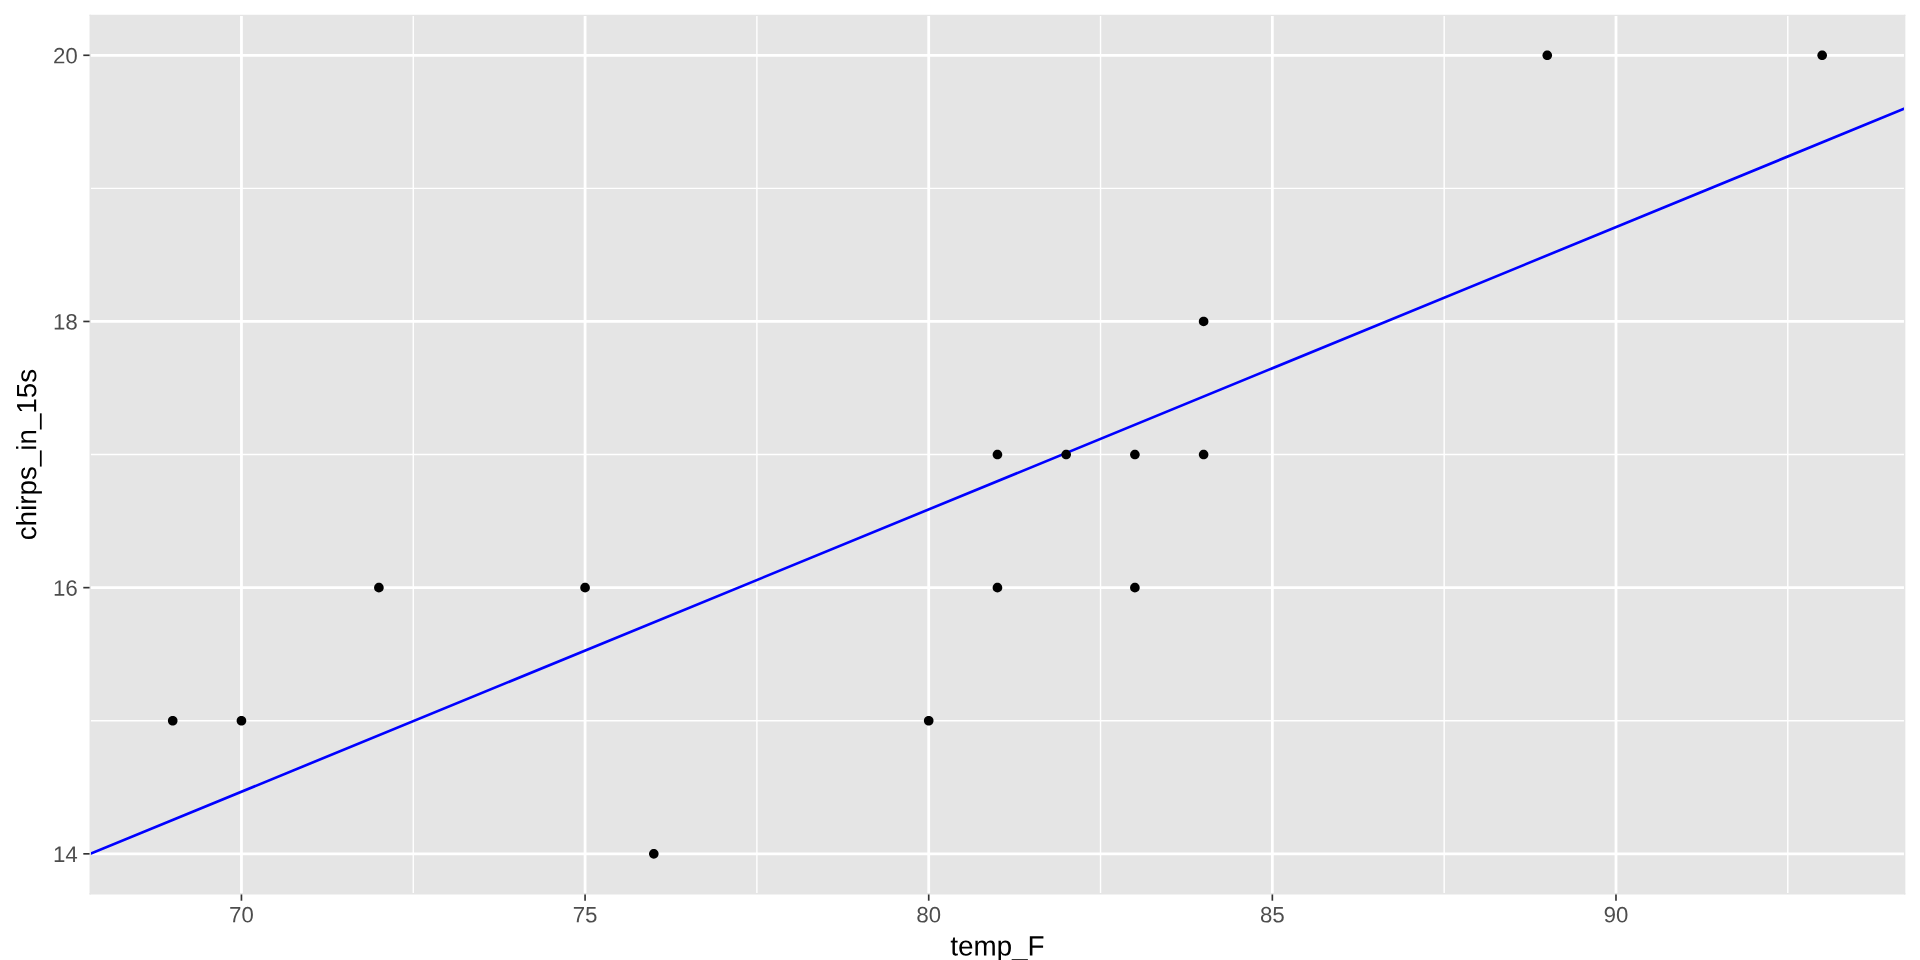 This screenshot has width=1920, height=960. What do you see at coordinates (65, 55) in the screenshot?
I see `y-tick-label: 20` at bounding box center [65, 55].